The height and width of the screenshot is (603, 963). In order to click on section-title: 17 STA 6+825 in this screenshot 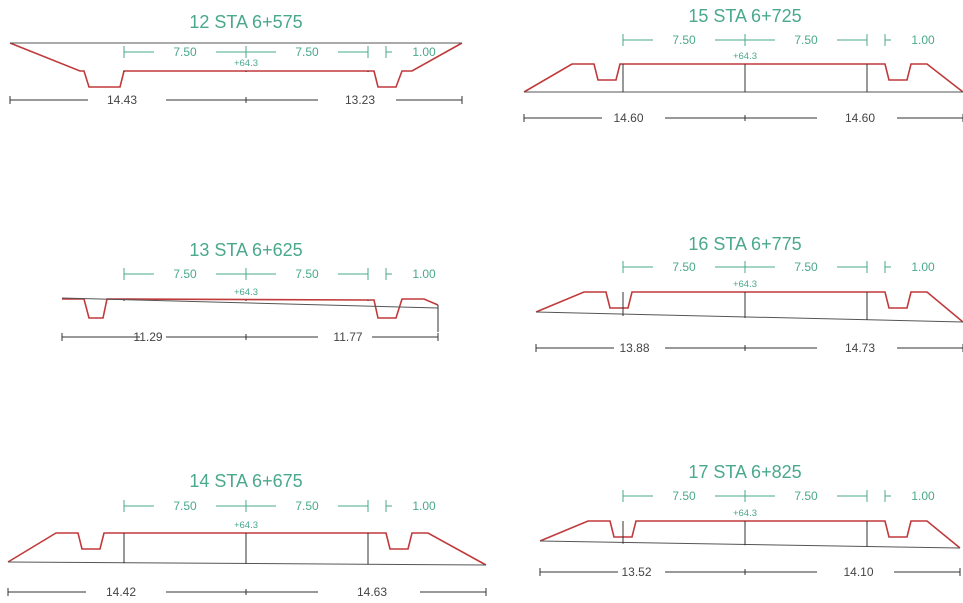, I will do `click(744, 472)`.